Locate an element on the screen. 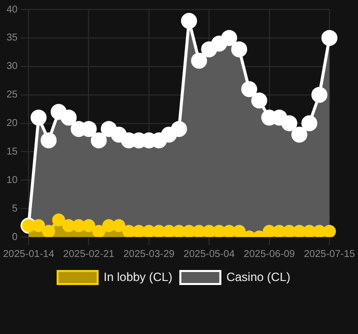  x-tick-label: 2025-02-21 is located at coordinates (89, 254).